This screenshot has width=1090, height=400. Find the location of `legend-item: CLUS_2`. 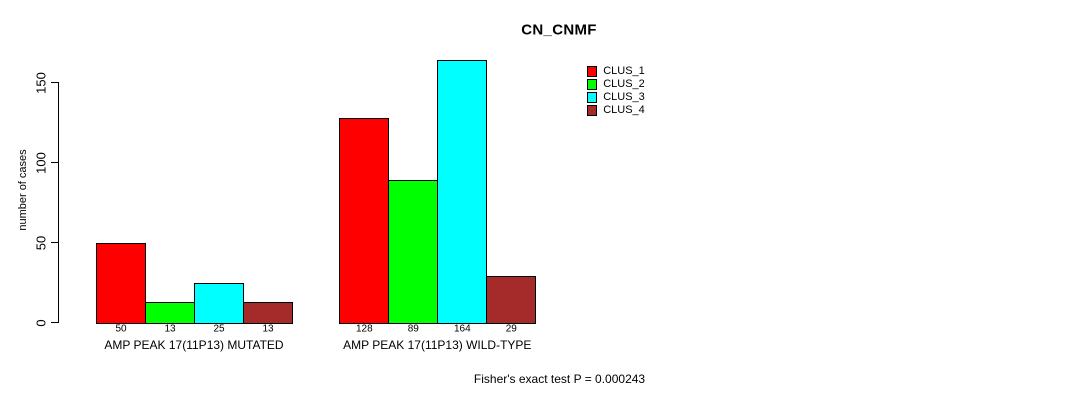

legend-item: CLUS_2 is located at coordinates (615, 83).